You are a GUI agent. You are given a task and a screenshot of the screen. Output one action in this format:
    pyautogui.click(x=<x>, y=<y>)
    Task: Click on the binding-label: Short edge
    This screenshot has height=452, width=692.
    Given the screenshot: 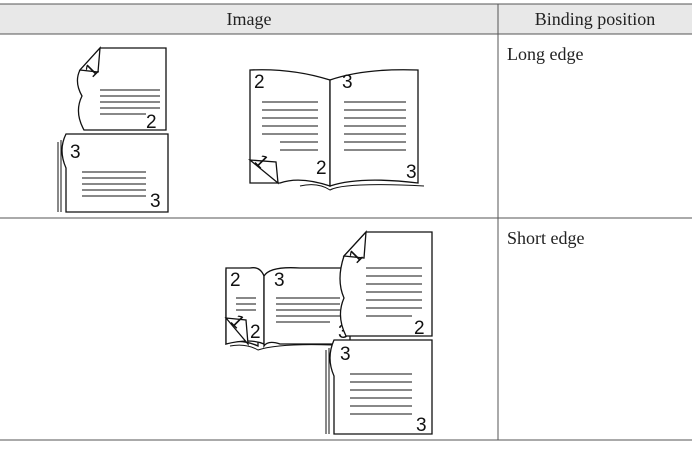 What is the action you would take?
    pyautogui.click(x=545, y=238)
    